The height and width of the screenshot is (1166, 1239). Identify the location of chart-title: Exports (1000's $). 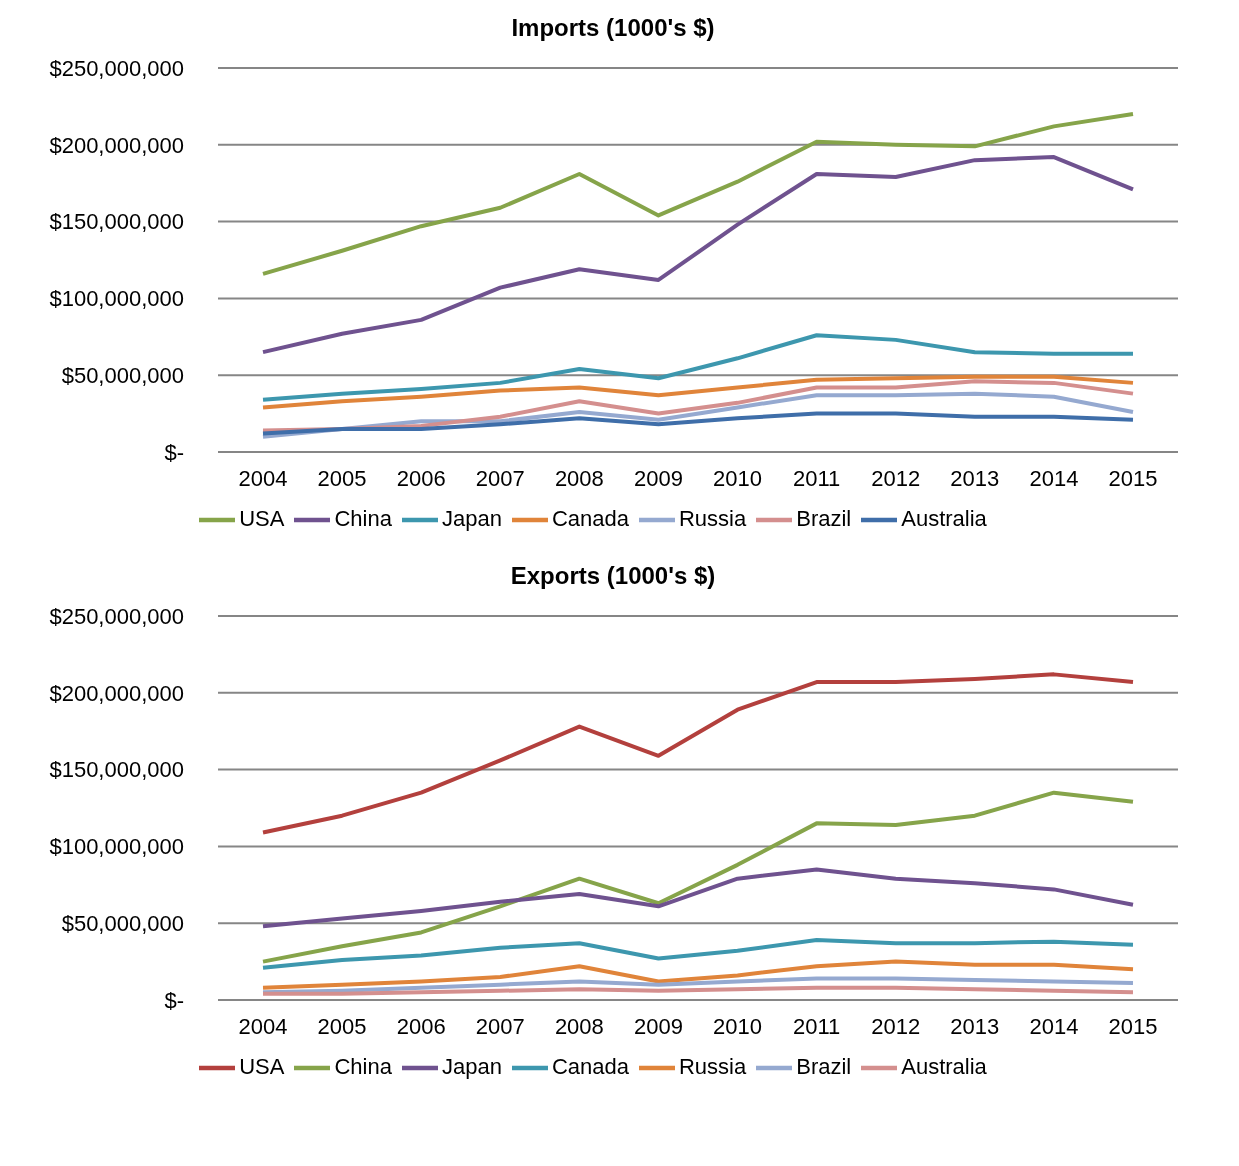
(613, 576).